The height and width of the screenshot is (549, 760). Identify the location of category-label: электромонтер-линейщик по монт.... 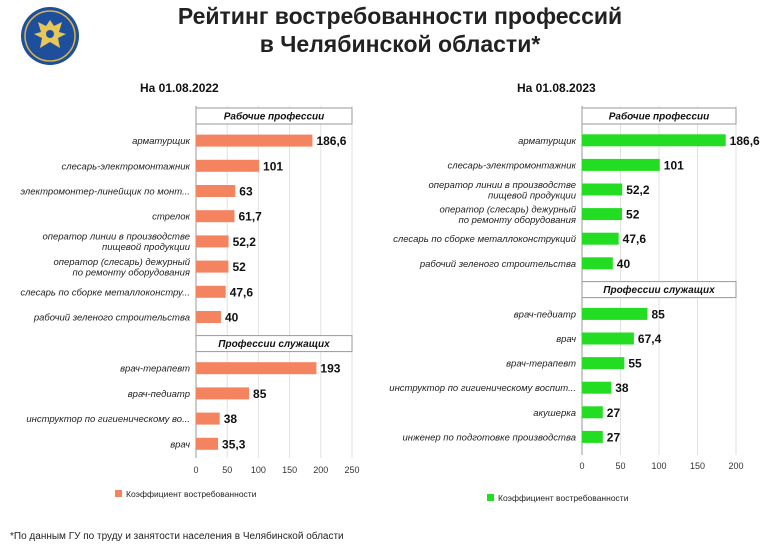
(105, 192).